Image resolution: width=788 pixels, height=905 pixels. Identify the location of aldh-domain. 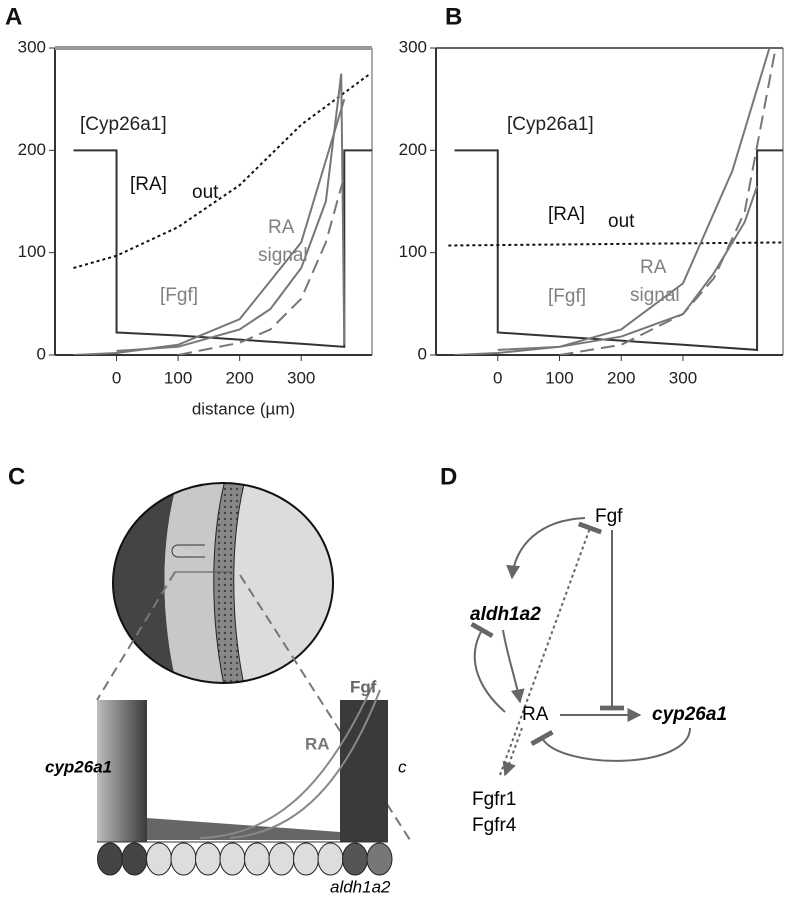
(364, 771).